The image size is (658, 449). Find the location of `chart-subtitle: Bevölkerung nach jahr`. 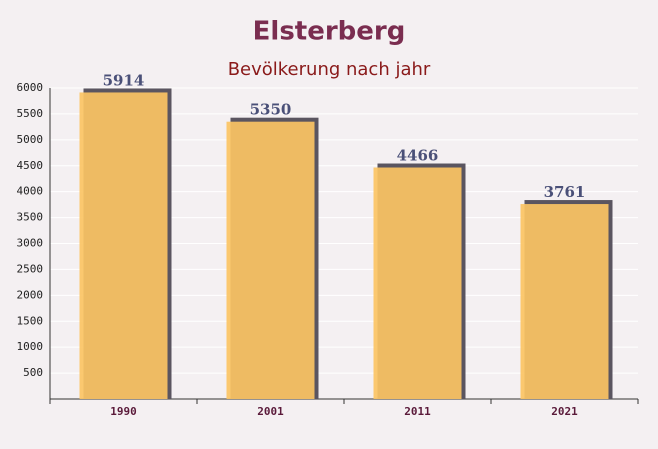

chart-subtitle: Bevölkerung nach jahr is located at coordinates (329, 69).